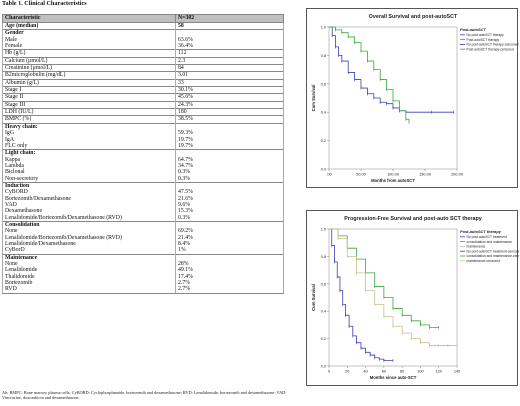 The height and width of the screenshot is (406, 520). What do you see at coordinates (476, 247) in the screenshot?
I see `legend-label: maintenance` at bounding box center [476, 247].